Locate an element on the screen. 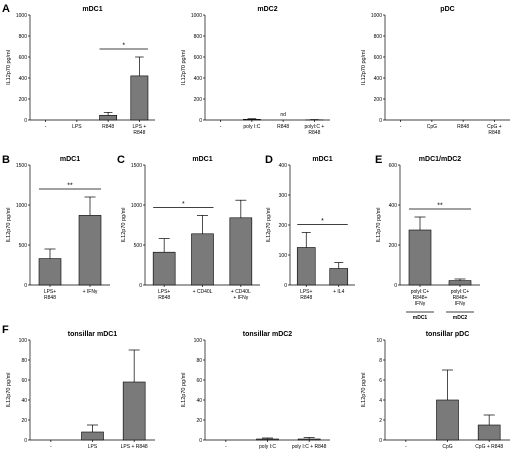 This screenshot has height=450, width=520. panel-label: A is located at coordinates (6, 9).